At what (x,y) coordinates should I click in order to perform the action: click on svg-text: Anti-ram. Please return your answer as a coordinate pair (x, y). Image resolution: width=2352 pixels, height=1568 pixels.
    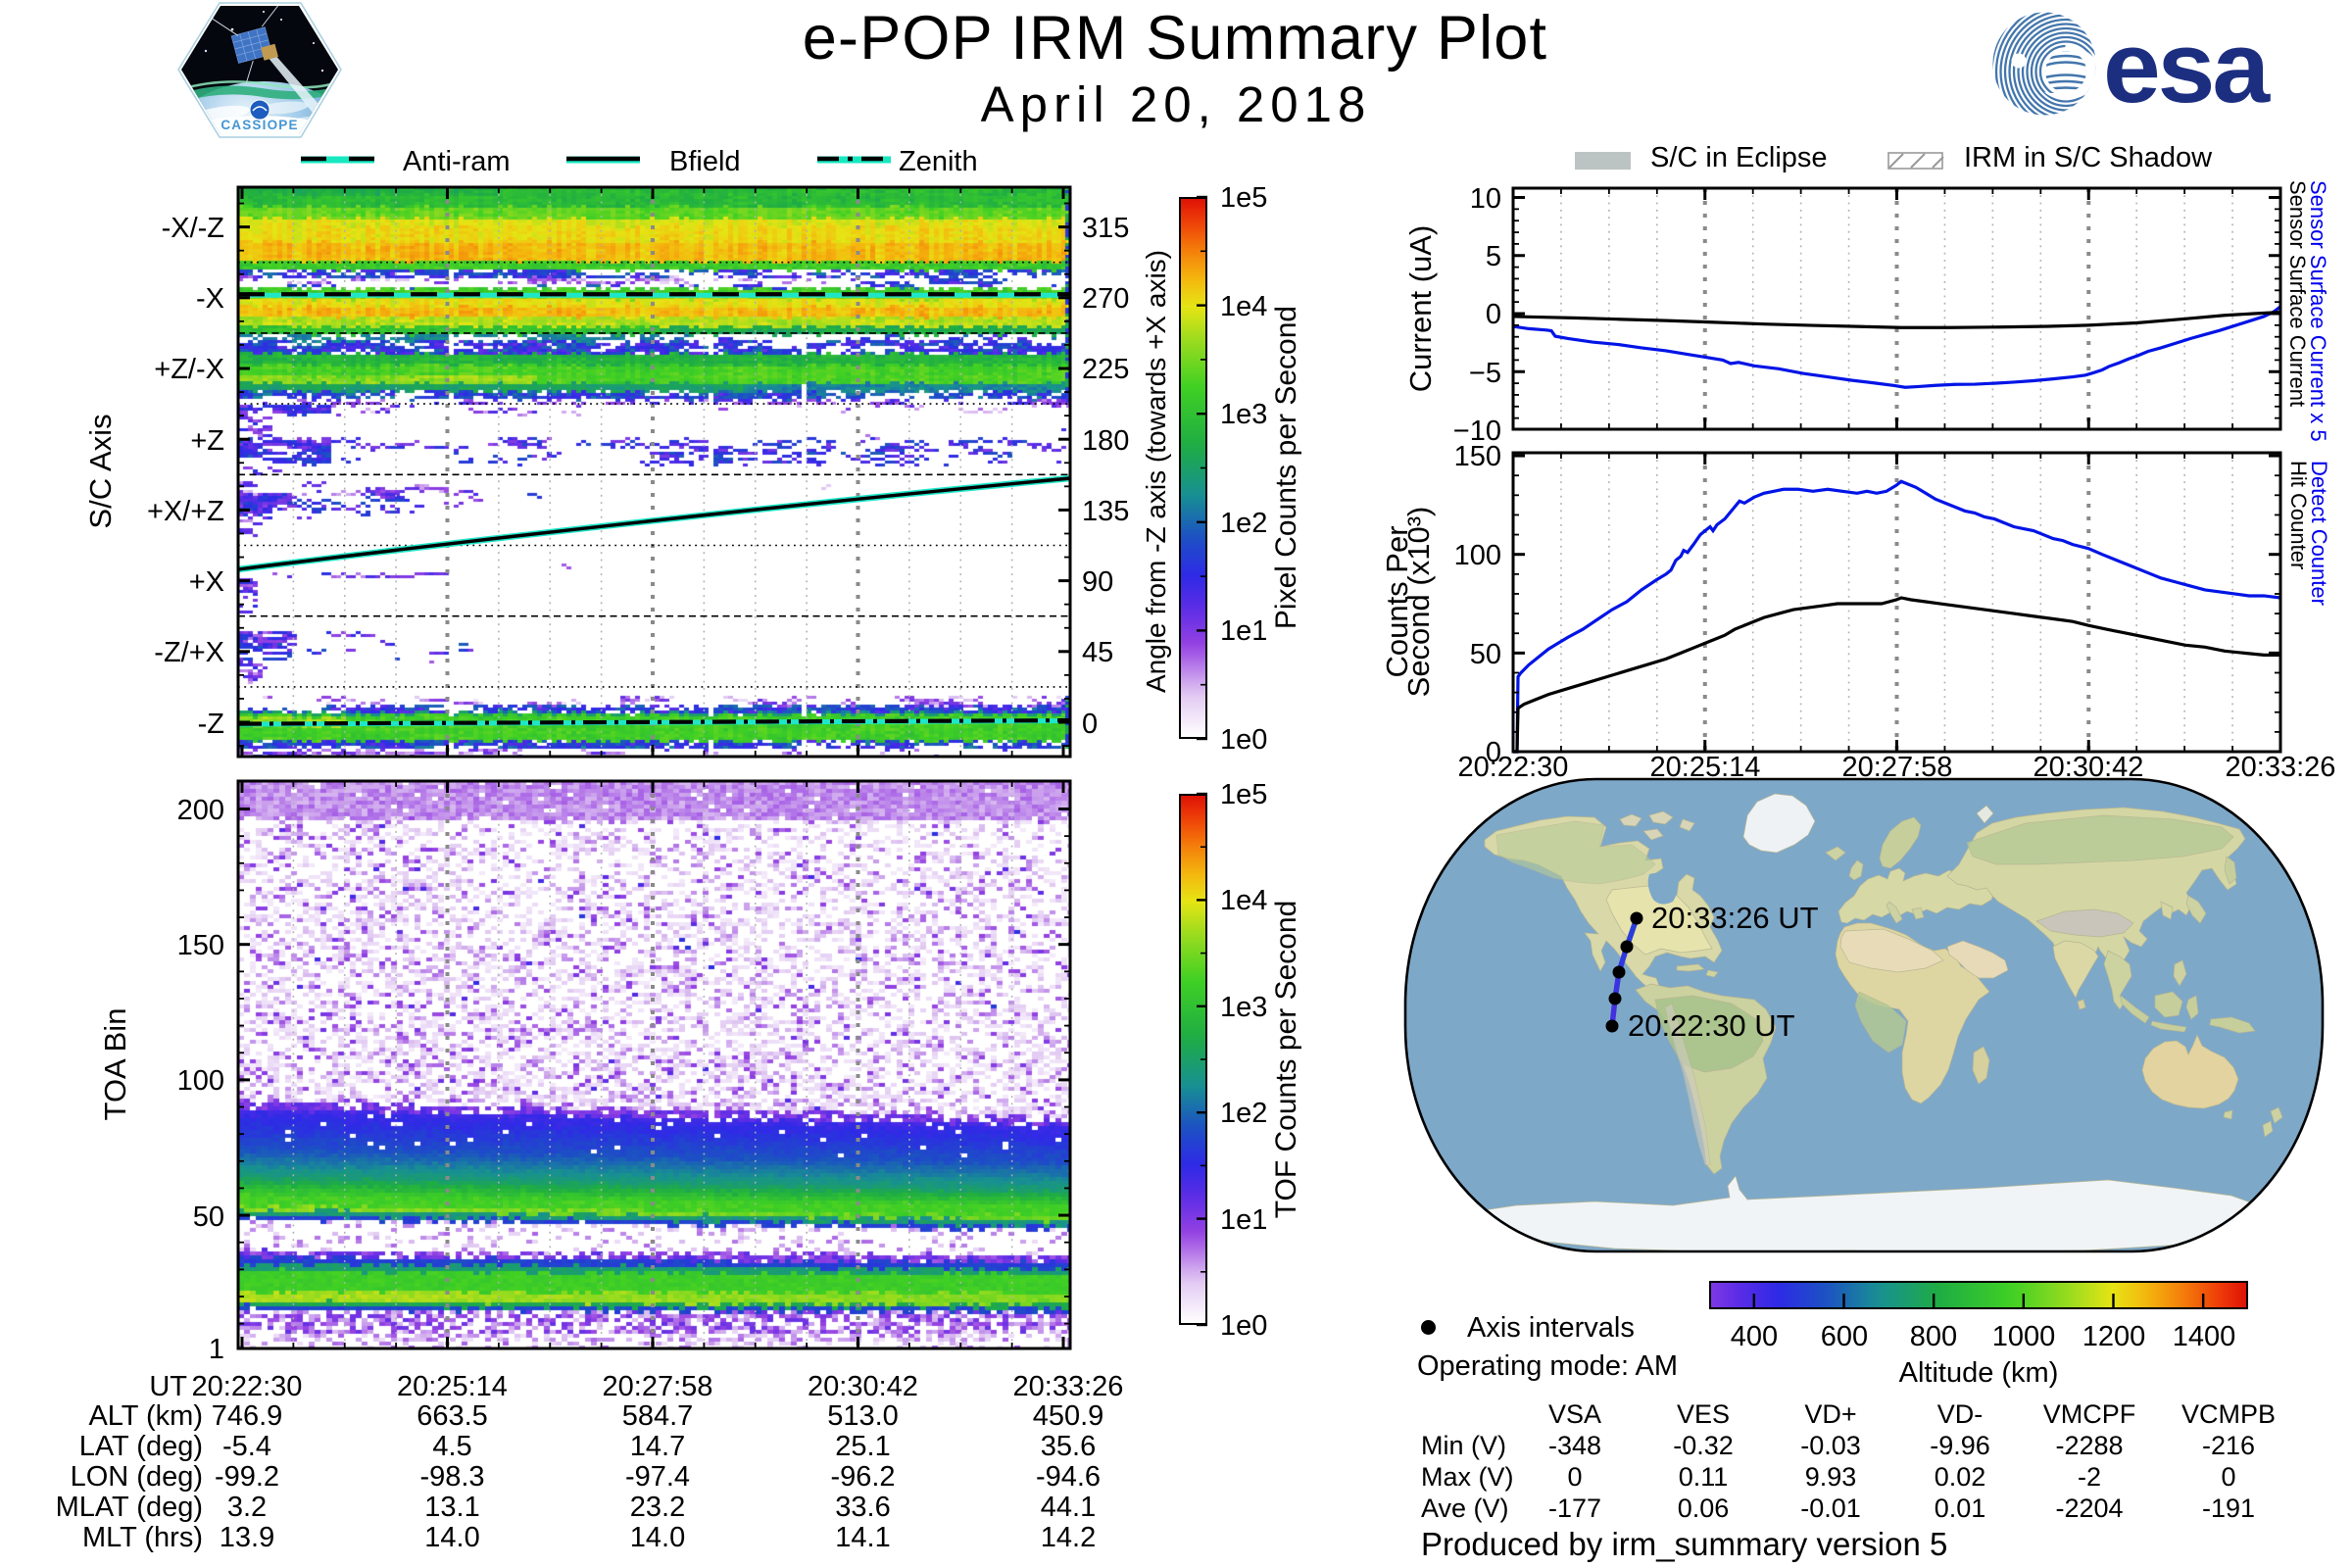
    Looking at the image, I should click on (457, 161).